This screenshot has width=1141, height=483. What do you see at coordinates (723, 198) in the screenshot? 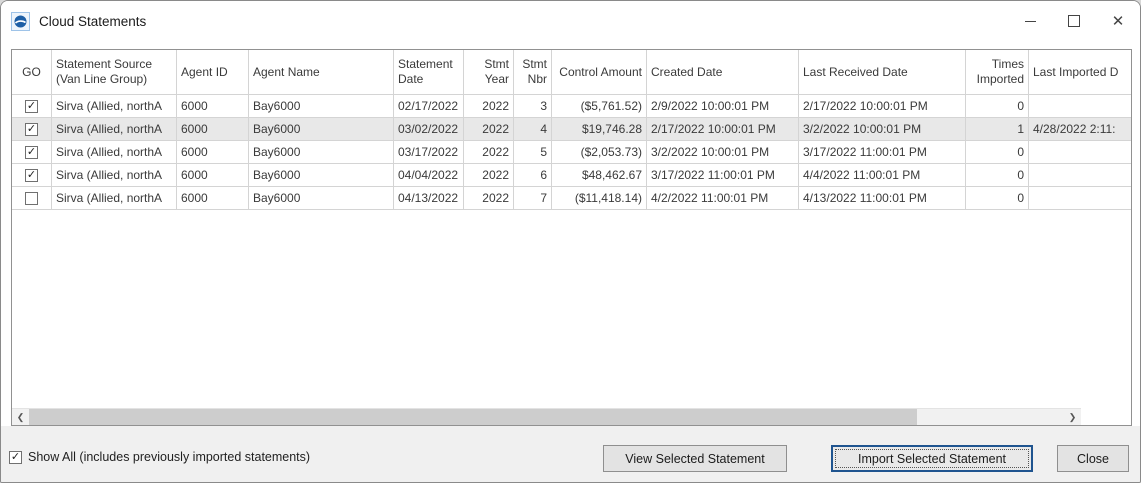
I see `cell-created_date: 4/2/2022 11:00:01 PM` at bounding box center [723, 198].